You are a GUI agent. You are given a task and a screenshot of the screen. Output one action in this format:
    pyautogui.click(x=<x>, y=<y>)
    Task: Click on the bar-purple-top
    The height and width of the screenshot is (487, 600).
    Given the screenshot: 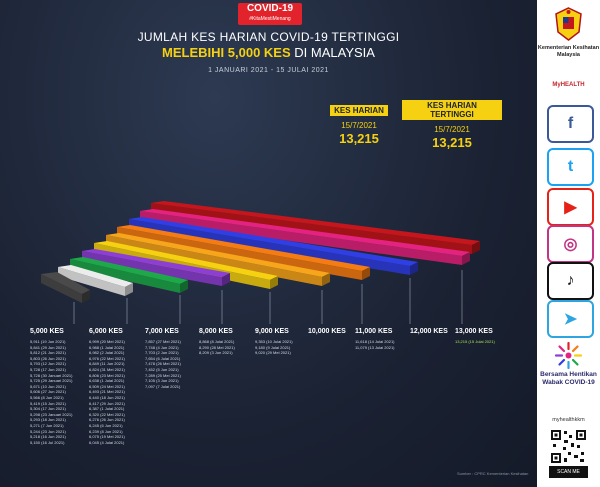 What is the action you would take?
    pyautogui.click(x=156, y=263)
    